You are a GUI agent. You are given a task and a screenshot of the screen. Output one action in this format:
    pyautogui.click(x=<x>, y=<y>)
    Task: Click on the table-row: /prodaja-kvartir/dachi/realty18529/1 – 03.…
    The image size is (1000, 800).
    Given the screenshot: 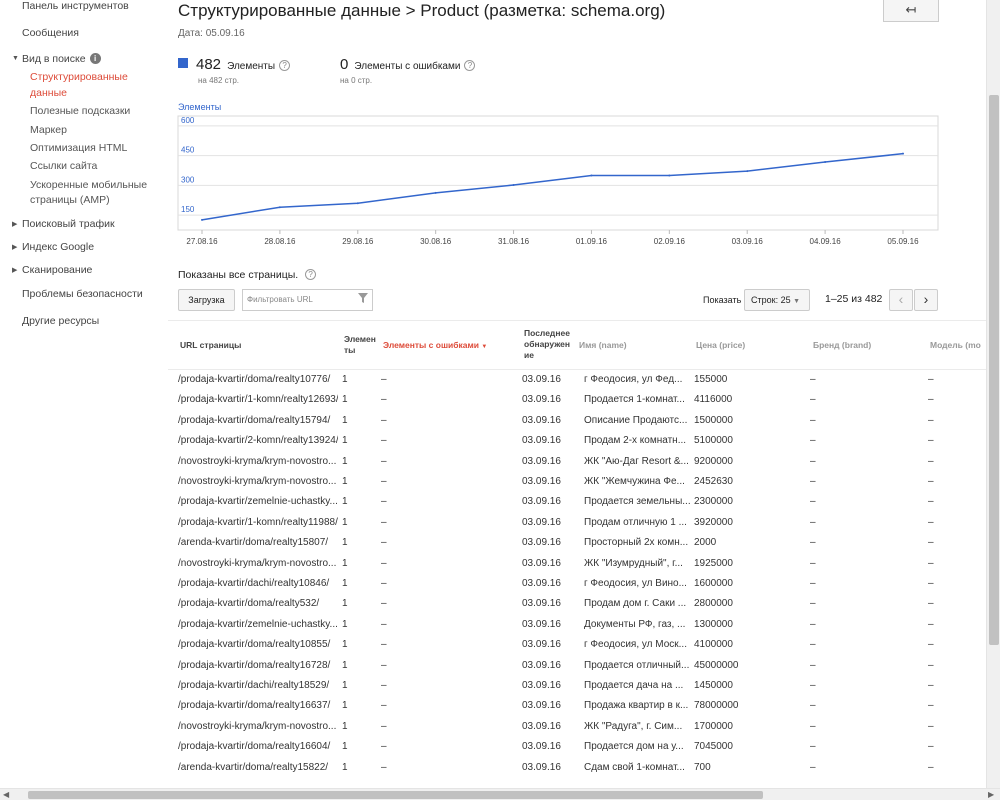 What is the action you would take?
    pyautogui.click(x=577, y=686)
    